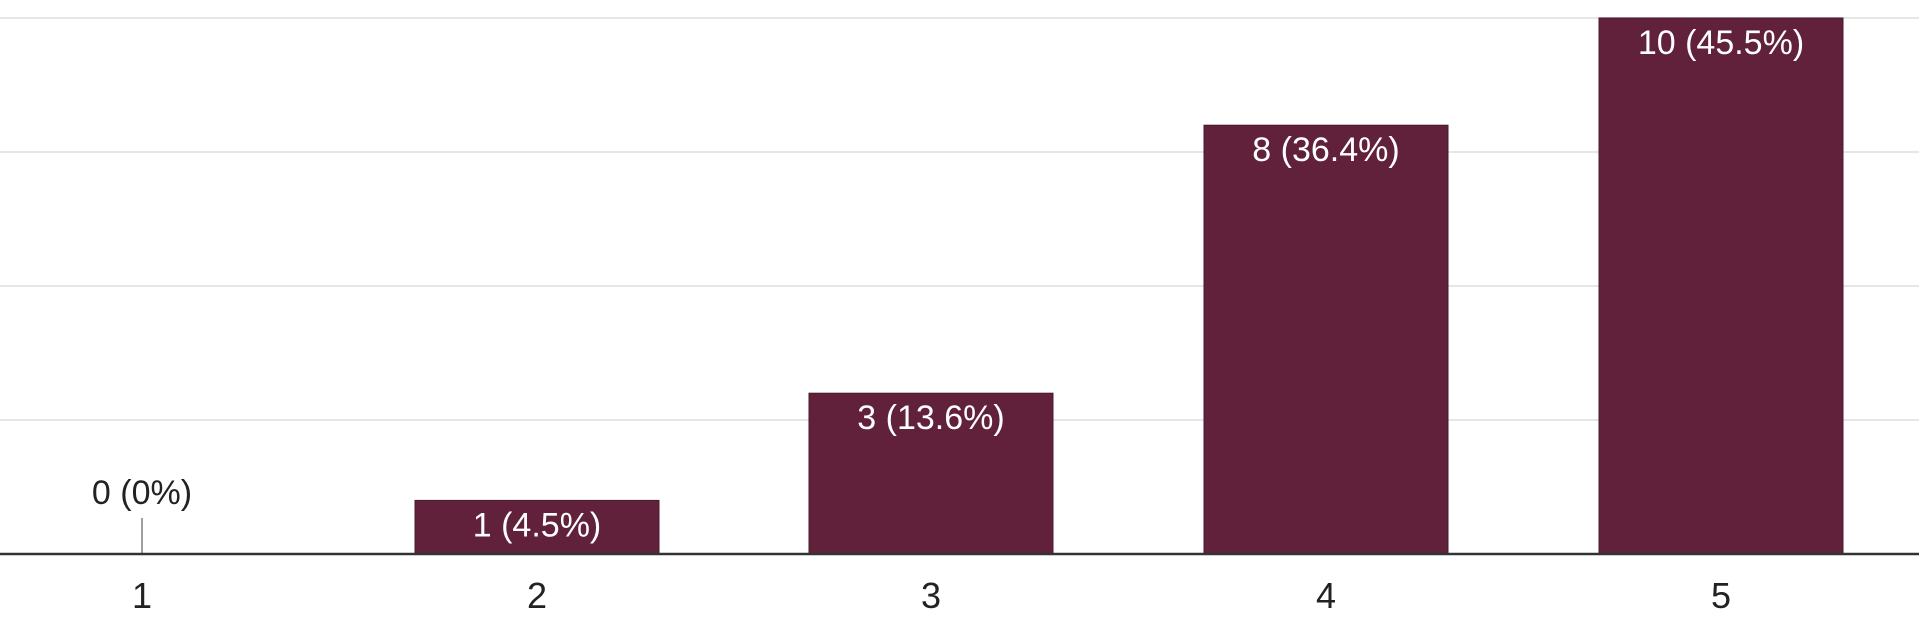 Image resolution: width=1919 pixels, height=620 pixels. I want to click on data-label-3: 3 (13.6%), so click(930, 418).